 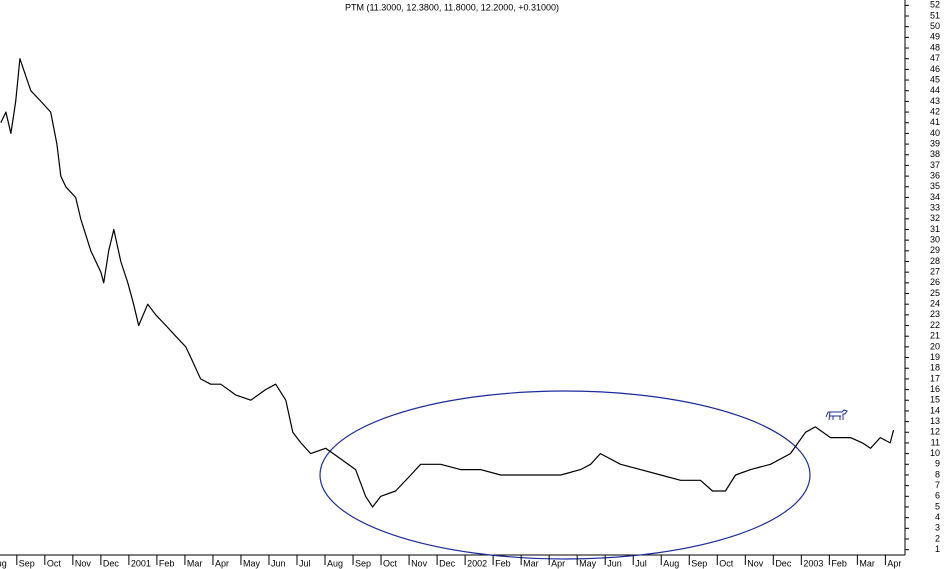 I want to click on x-tick-label: 2002, so click(x=477, y=563).